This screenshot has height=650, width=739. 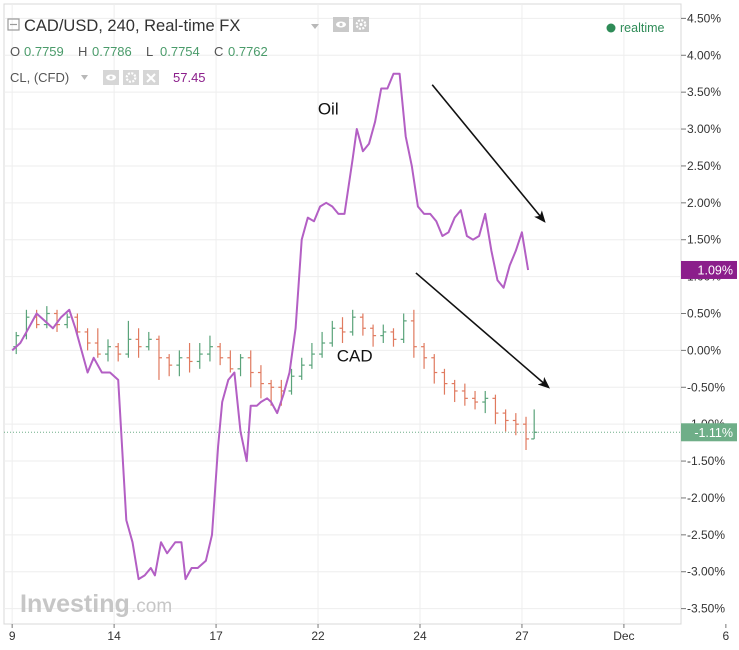 What do you see at coordinates (522, 636) in the screenshot?
I see `x-tick-label-5: 27` at bounding box center [522, 636].